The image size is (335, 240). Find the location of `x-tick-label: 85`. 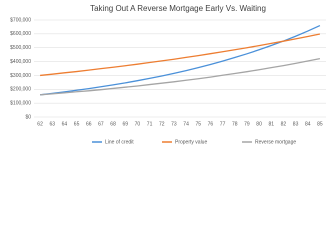

x-tick-label: 85 is located at coordinates (320, 124).